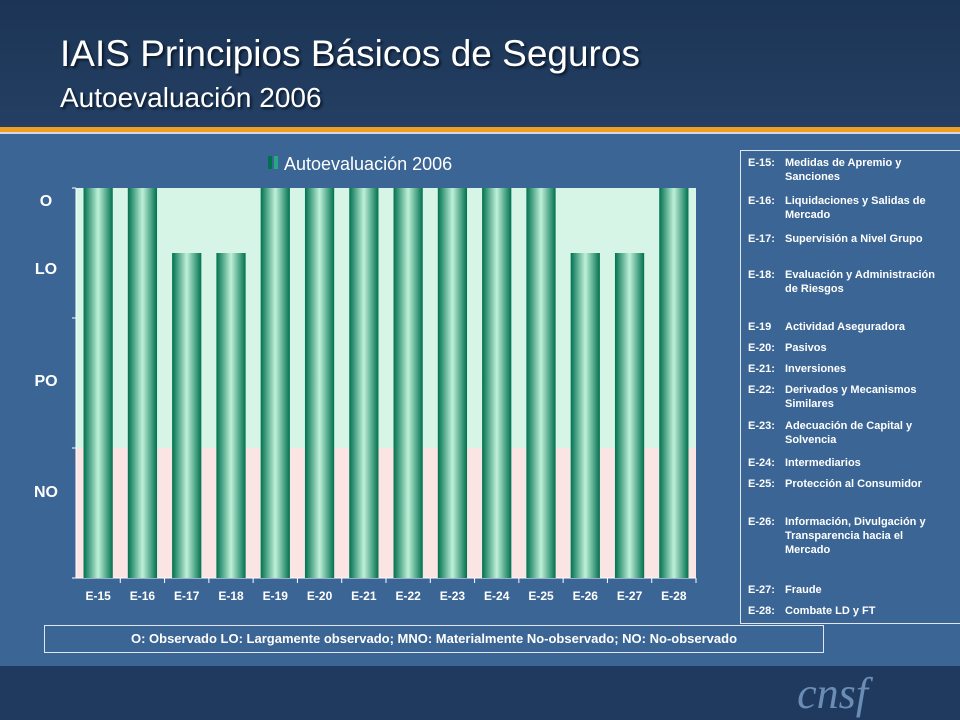  I want to click on x-tick-label: E-25, so click(541, 596).